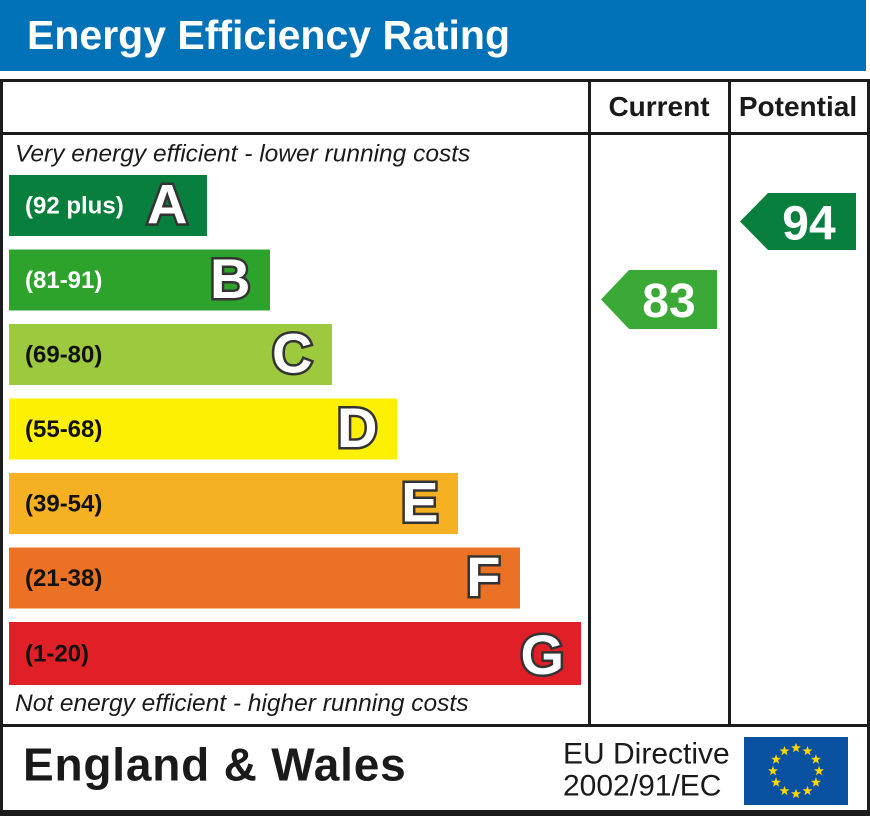  Describe the element at coordinates (809, 224) in the screenshot. I see `svg-text: 94` at that location.